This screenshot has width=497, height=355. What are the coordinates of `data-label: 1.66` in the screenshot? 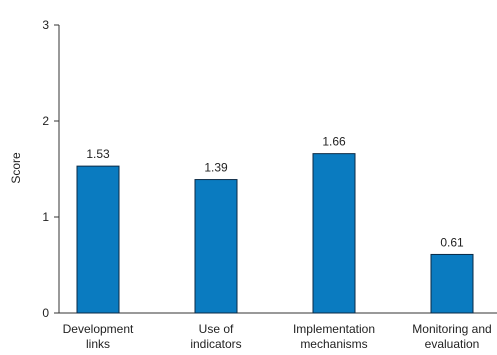 It's located at (334, 142).